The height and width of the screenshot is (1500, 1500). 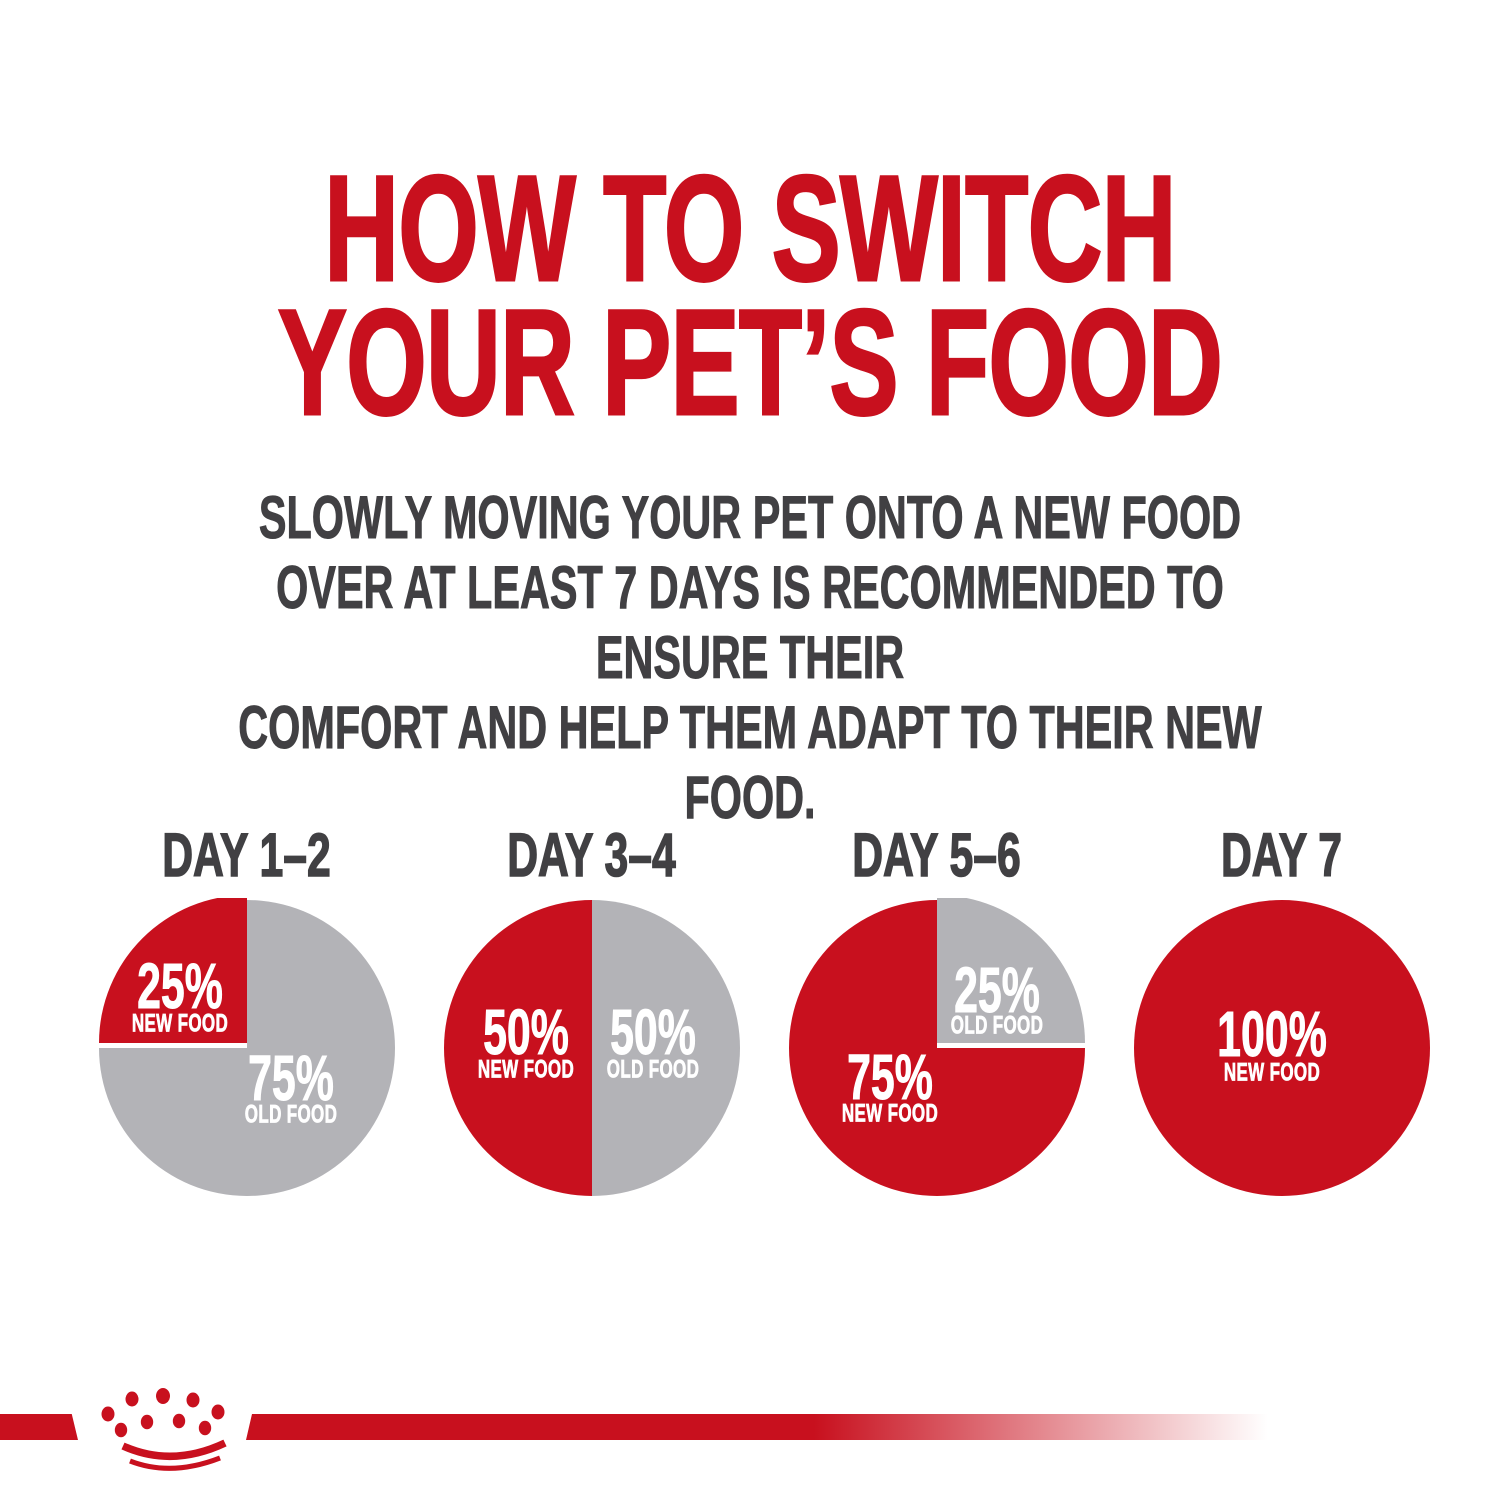 I want to click on day-label: DAY 7, so click(x=1281, y=855).